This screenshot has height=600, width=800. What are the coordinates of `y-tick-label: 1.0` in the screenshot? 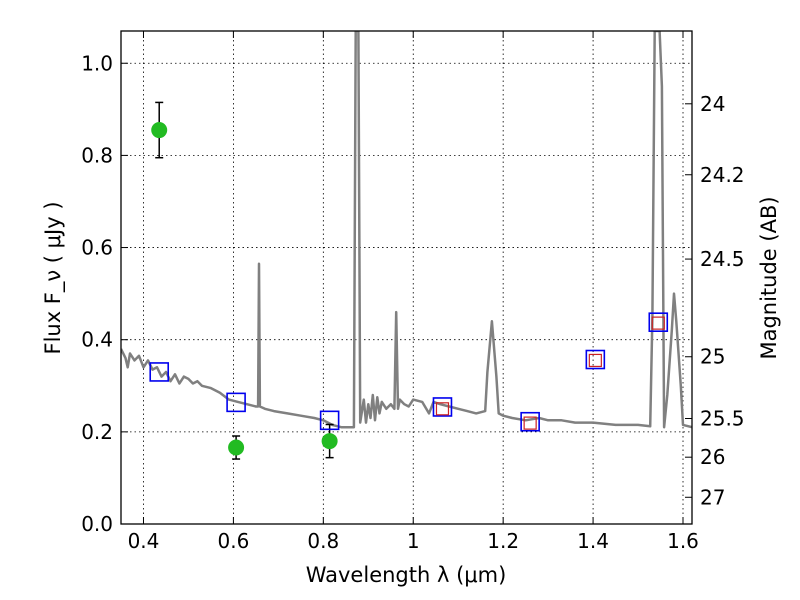 It's located at (97, 63).